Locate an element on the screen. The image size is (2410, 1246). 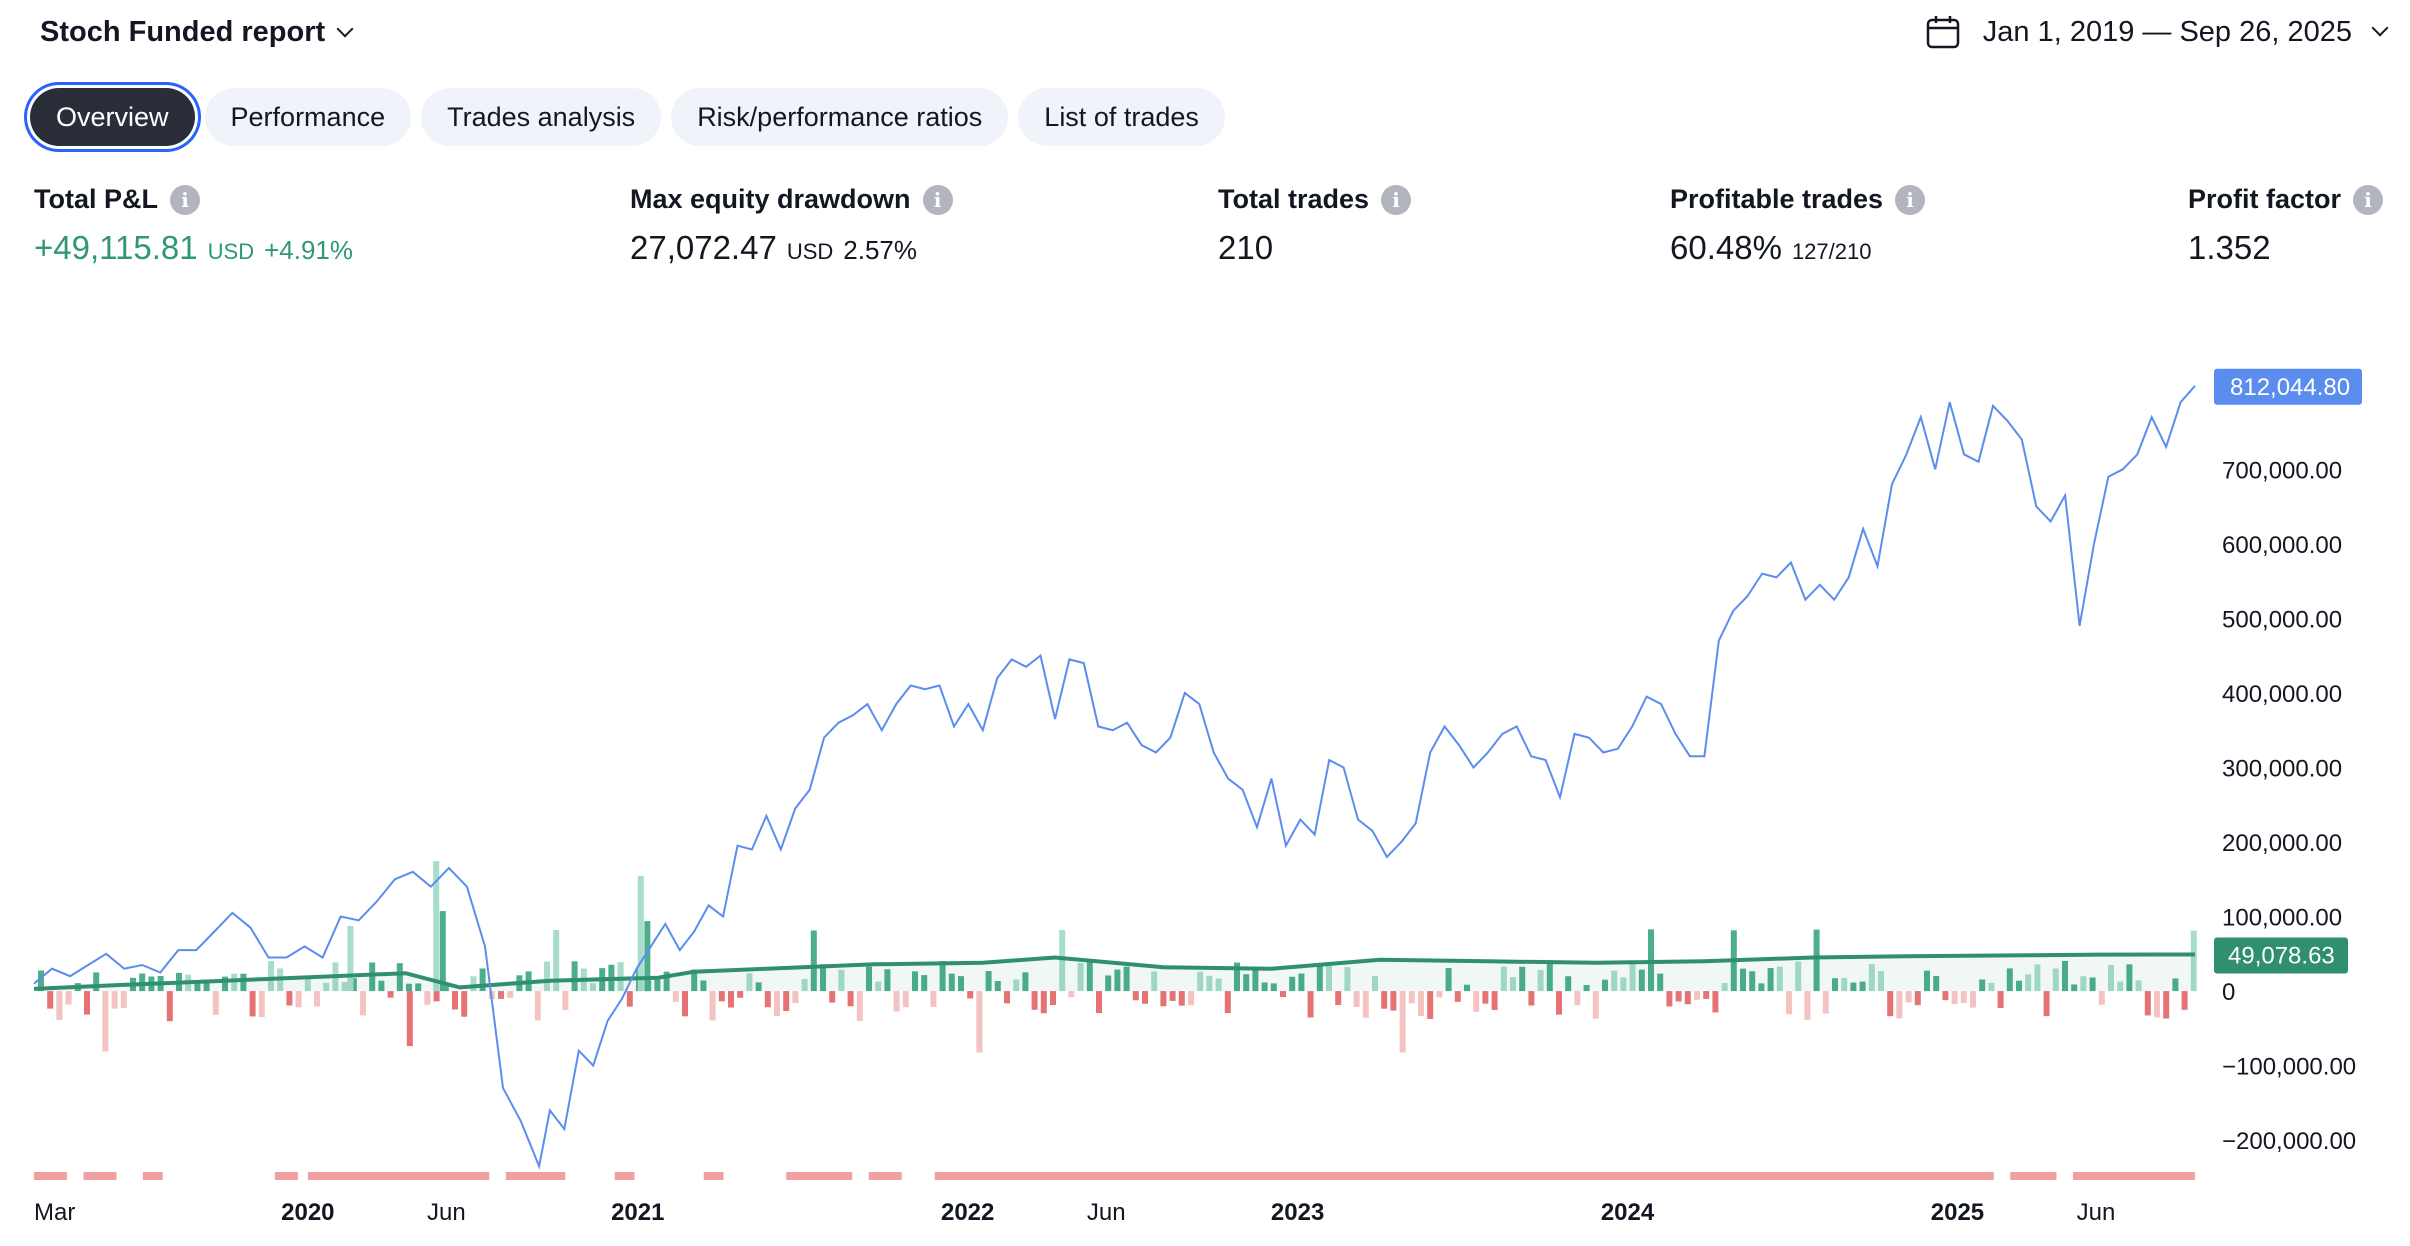
strategy-equity-last-value: 49,078.63 is located at coordinates (2281, 956).